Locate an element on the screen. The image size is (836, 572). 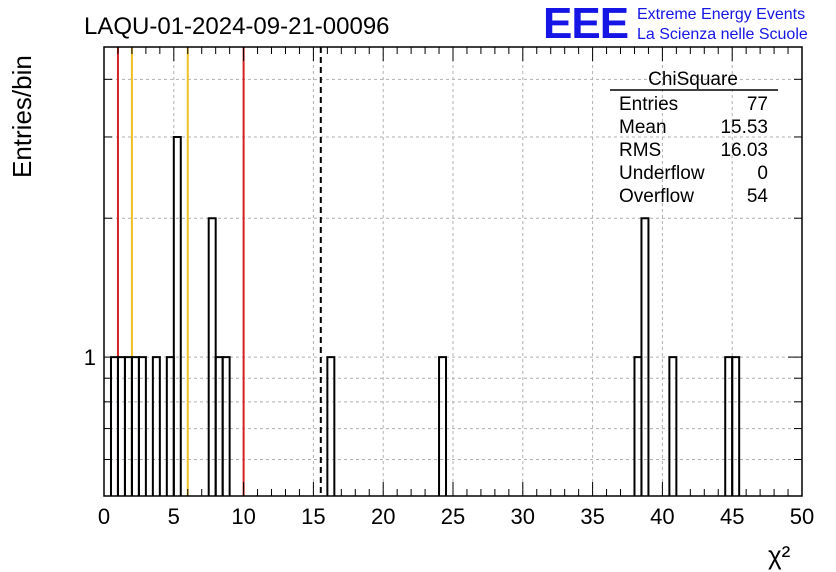
x-tick-label: 10 is located at coordinates (243, 516).